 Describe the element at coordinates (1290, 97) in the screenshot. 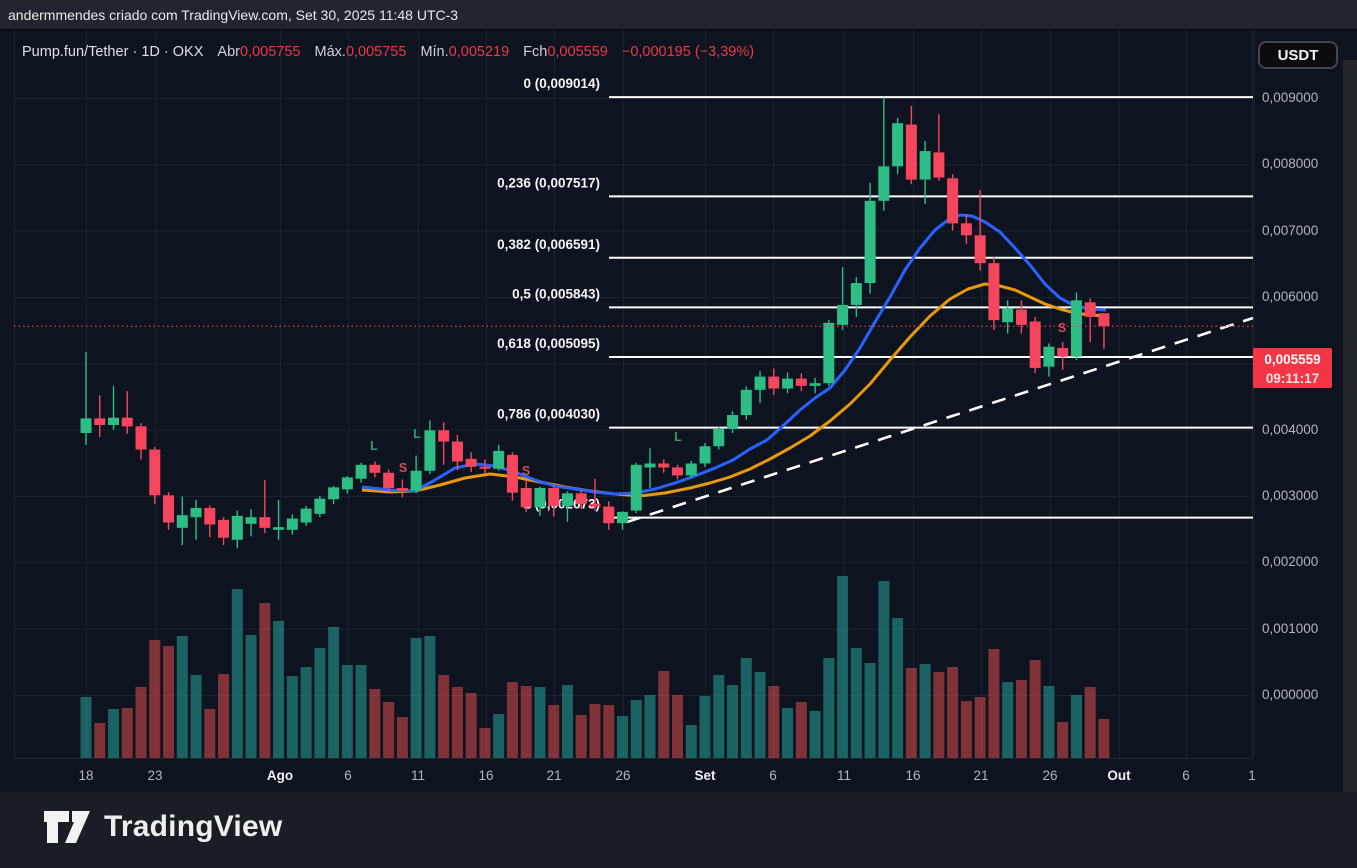

I see `price-axis-label: 0,009000` at that location.